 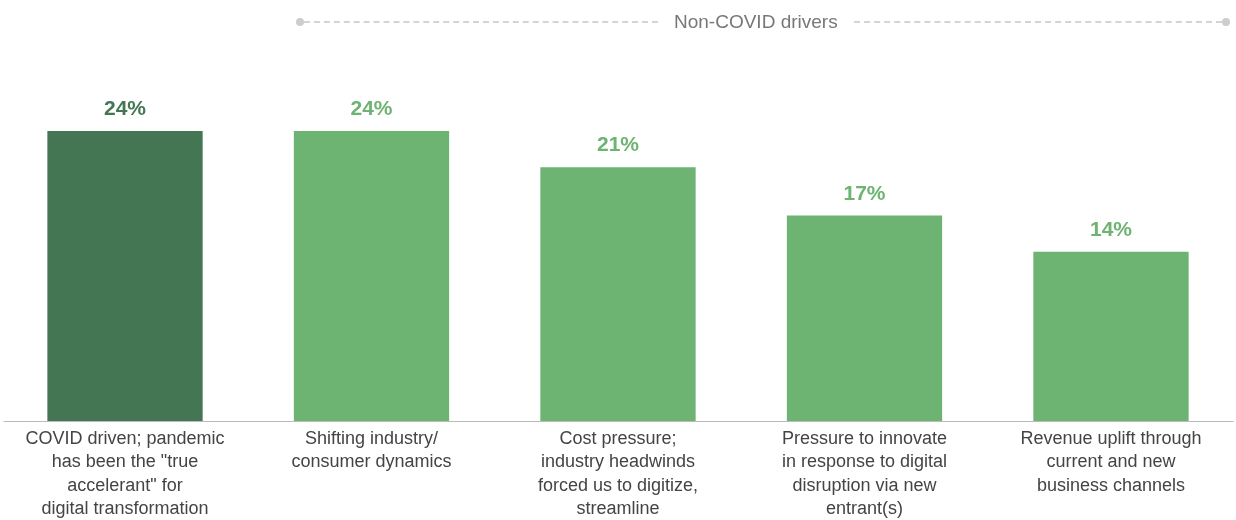 I want to click on data-label: 21%, so click(x=618, y=144).